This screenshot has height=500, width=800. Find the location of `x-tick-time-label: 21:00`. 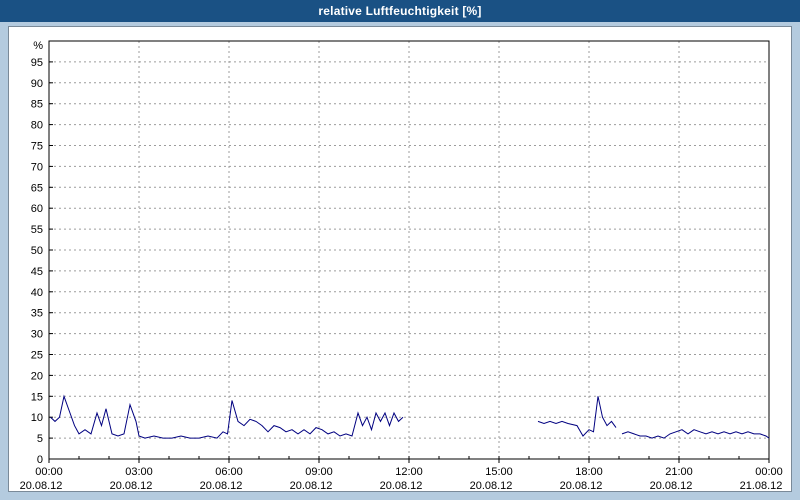

x-tick-time-label: 21:00 is located at coordinates (679, 472).